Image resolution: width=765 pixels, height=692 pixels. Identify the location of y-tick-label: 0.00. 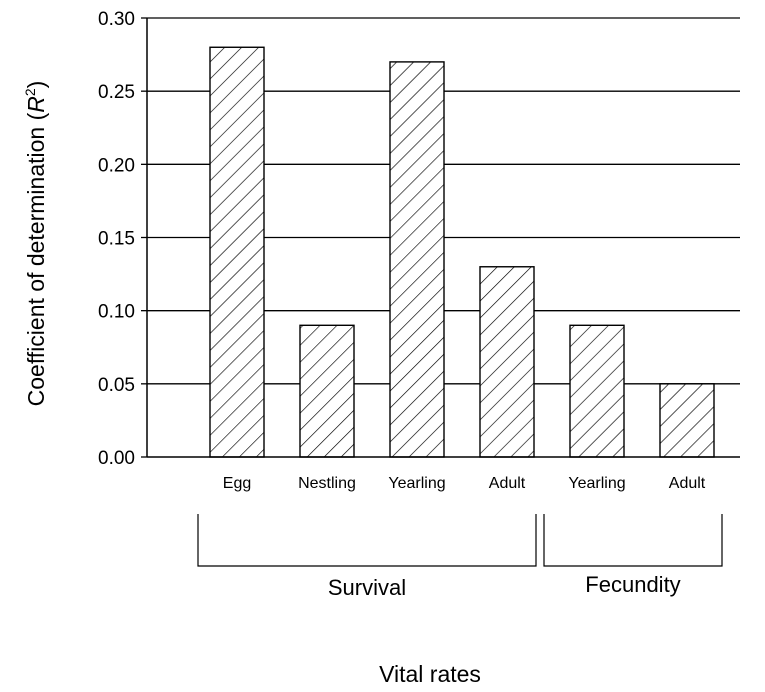
(116, 458).